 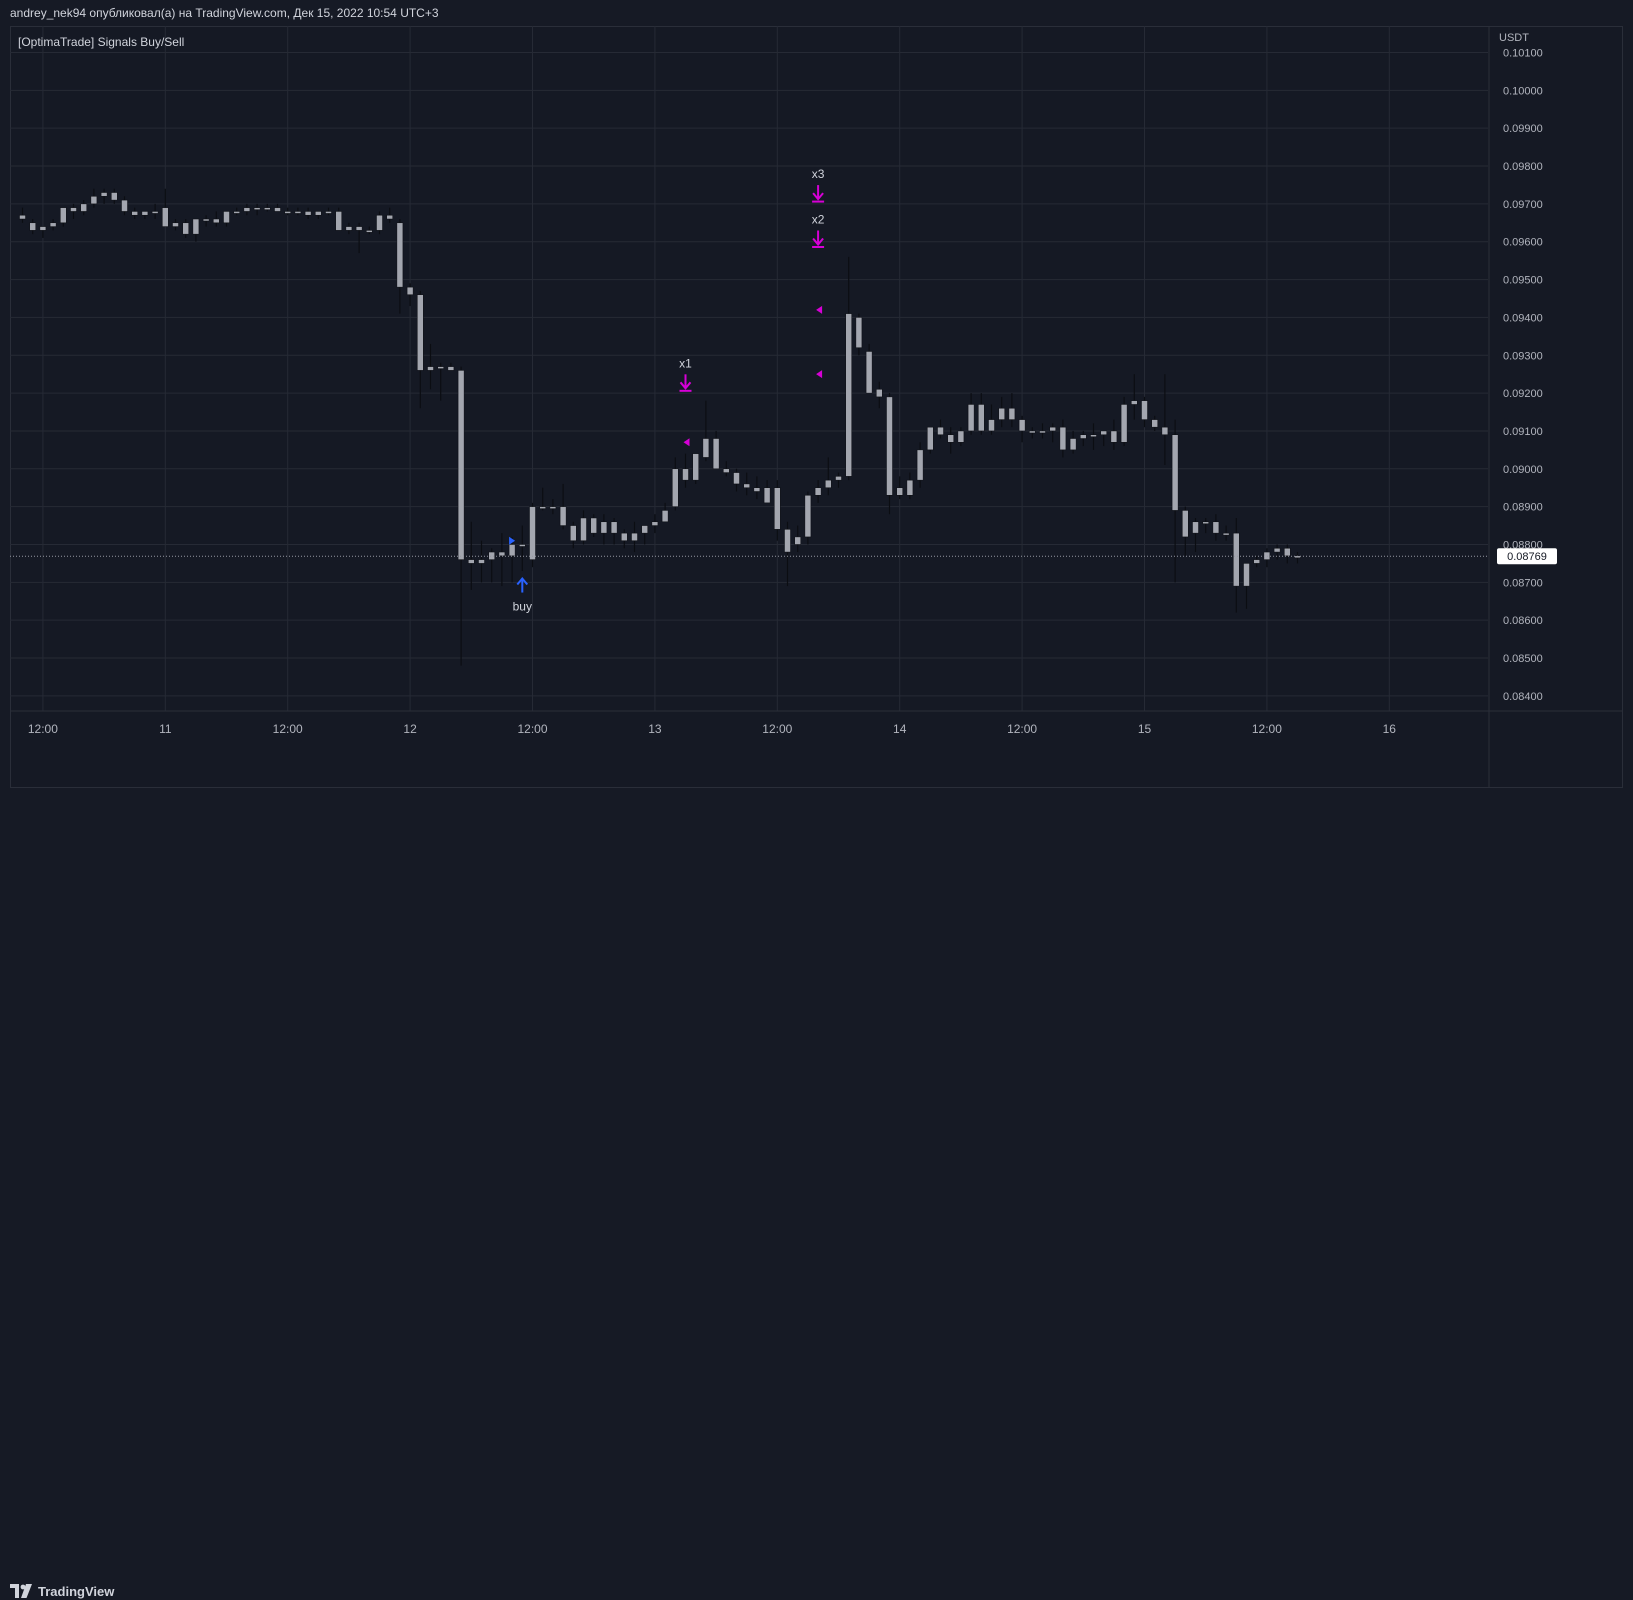 I want to click on indicator-legend: [OptimaTrade] Signals Buy/Sell, so click(x=101, y=42).